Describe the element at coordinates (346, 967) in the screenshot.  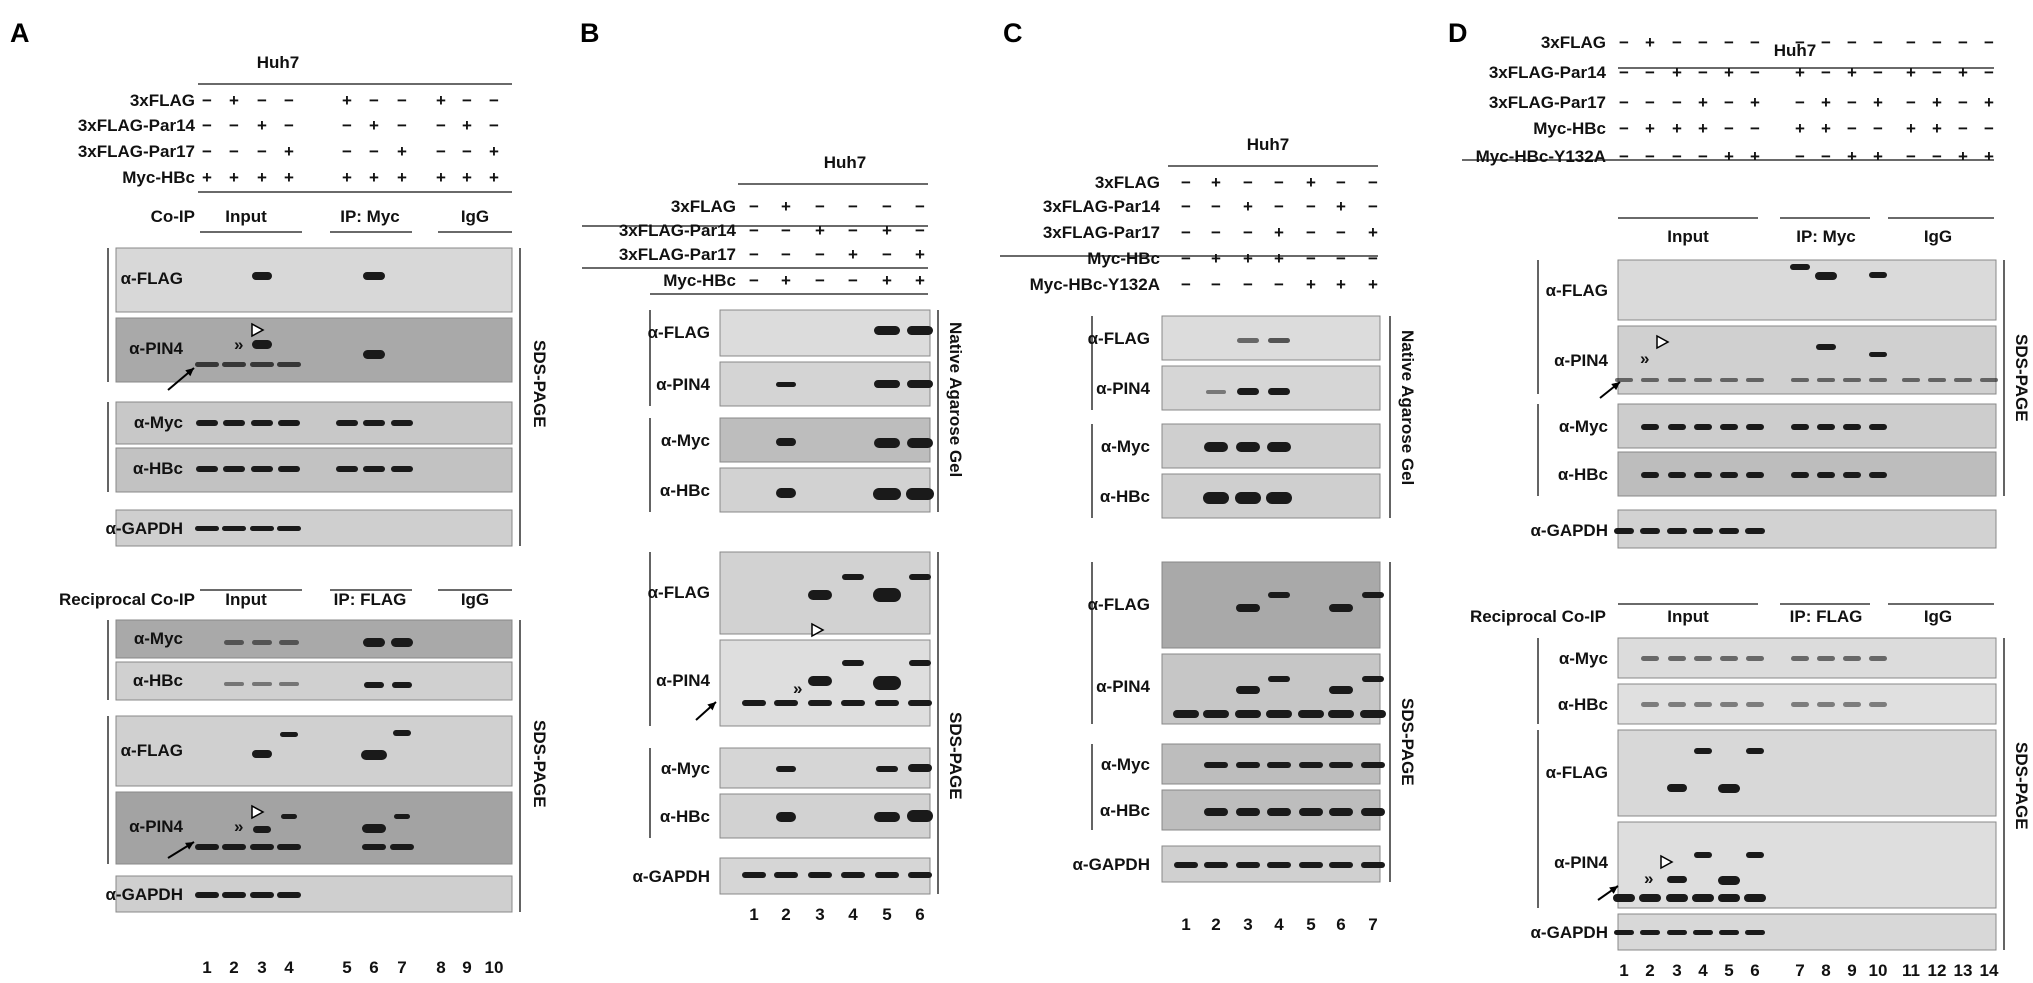
I see `lane-number: 5` at that location.